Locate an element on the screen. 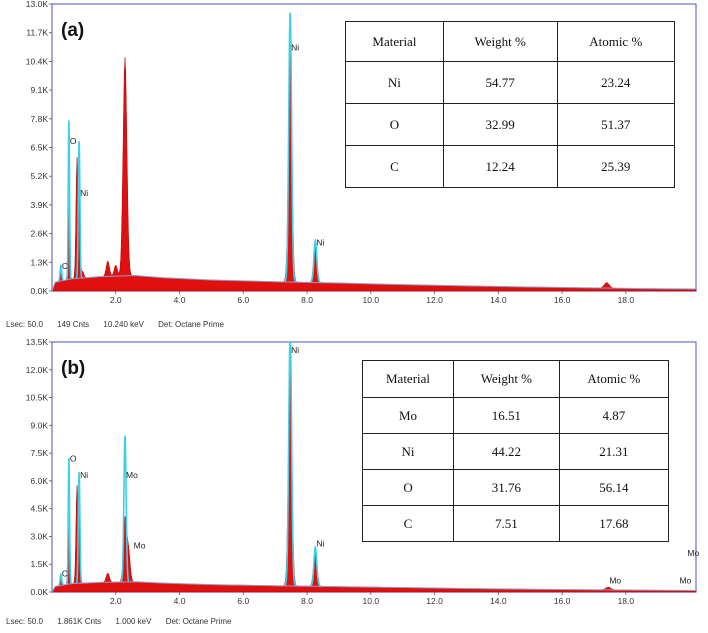 The width and height of the screenshot is (708, 633). y-tick-label: 11.7K is located at coordinates (37, 33).